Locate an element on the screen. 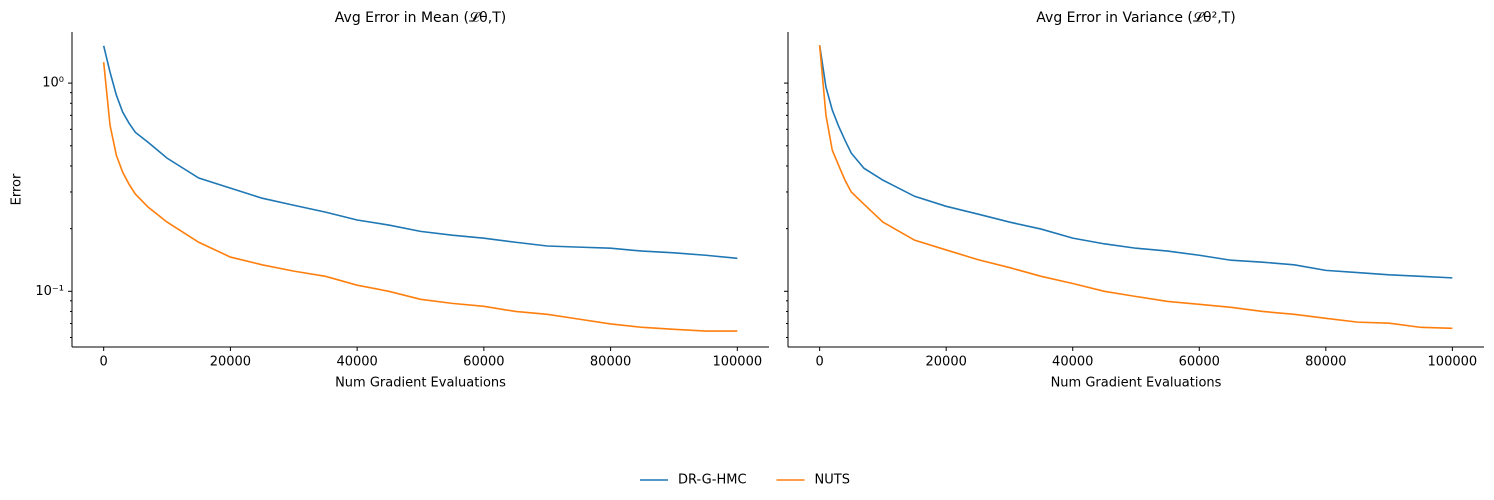 This screenshot has height=500, width=1494. y-tick-label: 10⁰ is located at coordinates (53, 83).